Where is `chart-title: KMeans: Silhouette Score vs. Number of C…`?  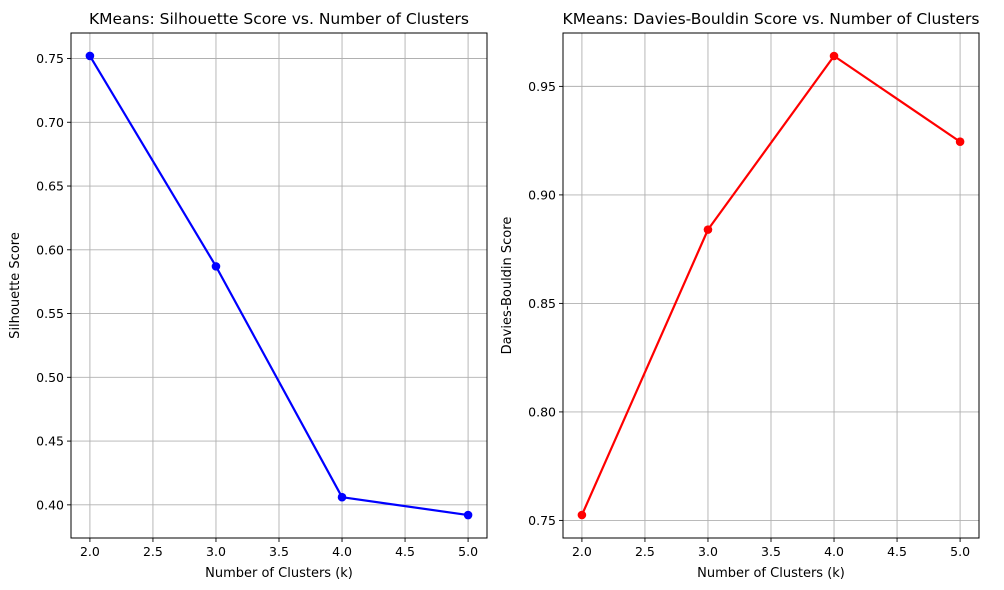
chart-title: KMeans: Silhouette Score vs. Number of C… is located at coordinates (279, 19).